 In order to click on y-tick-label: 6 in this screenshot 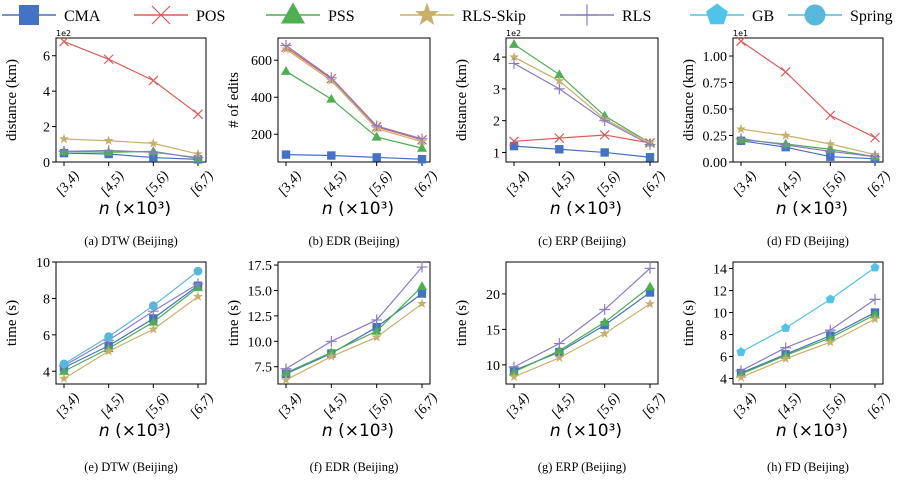, I will do `click(46, 57)`.